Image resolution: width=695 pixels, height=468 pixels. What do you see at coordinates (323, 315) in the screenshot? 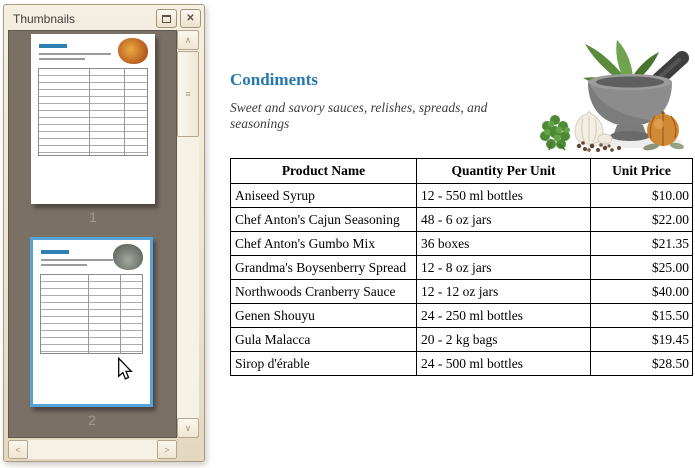
I see `product-name-cell: Genen Shouyu` at bounding box center [323, 315].